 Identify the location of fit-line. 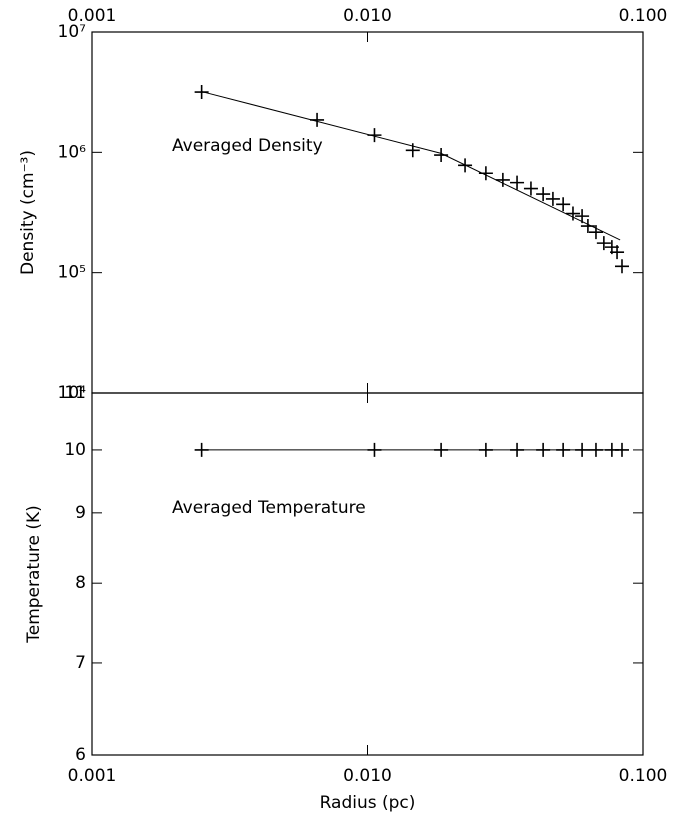
(411, 166).